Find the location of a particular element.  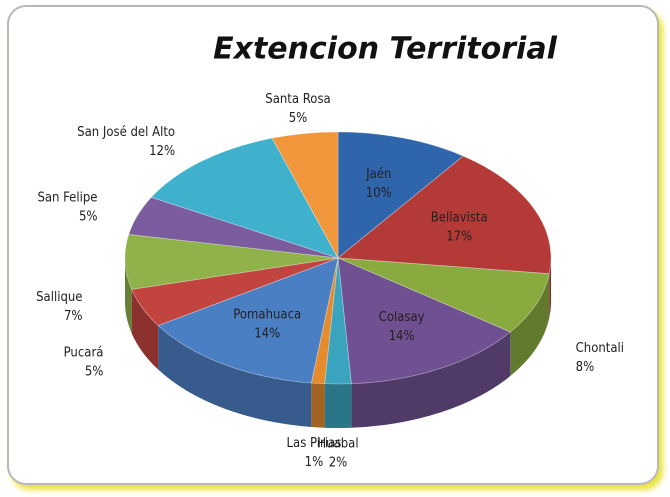

slice-label: Las Pirias is located at coordinates (314, 443).